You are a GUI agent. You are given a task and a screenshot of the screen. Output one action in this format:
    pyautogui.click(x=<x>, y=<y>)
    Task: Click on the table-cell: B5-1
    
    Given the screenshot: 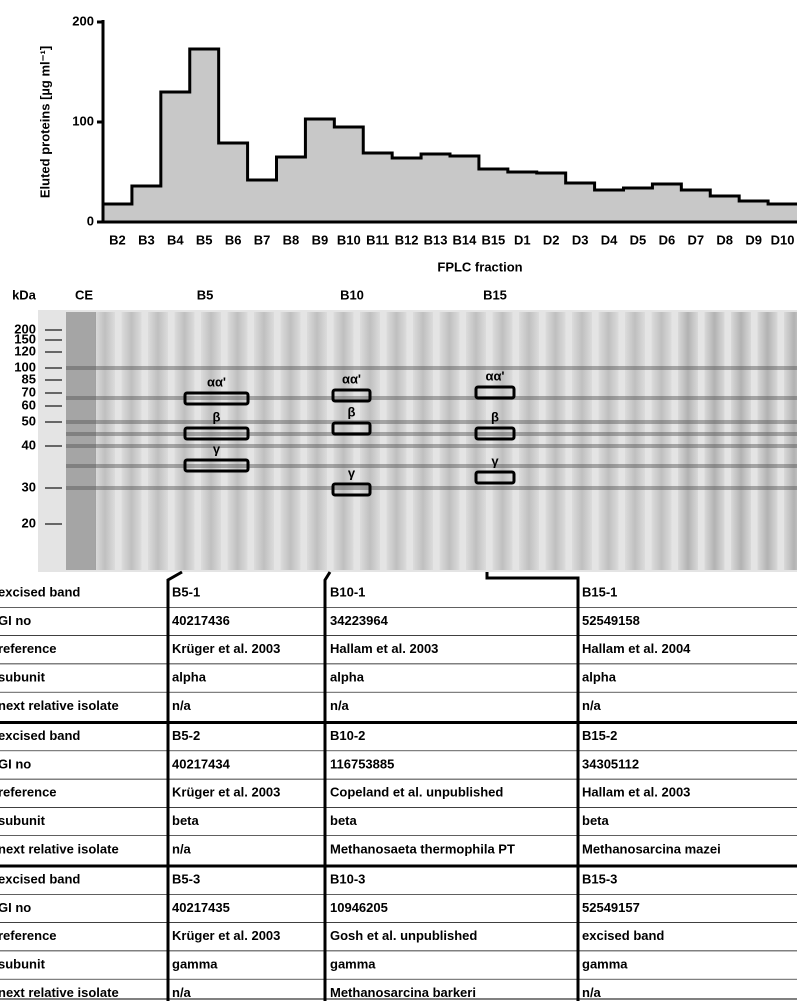 What is the action you would take?
    pyautogui.click(x=186, y=592)
    